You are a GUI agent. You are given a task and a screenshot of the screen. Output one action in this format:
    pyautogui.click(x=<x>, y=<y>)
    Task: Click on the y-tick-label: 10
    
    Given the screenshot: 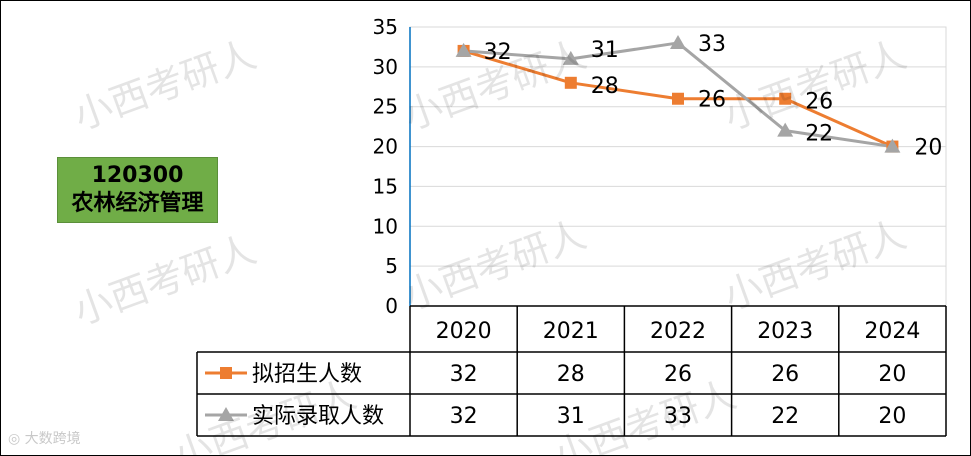 What is the action you would take?
    pyautogui.click(x=385, y=226)
    